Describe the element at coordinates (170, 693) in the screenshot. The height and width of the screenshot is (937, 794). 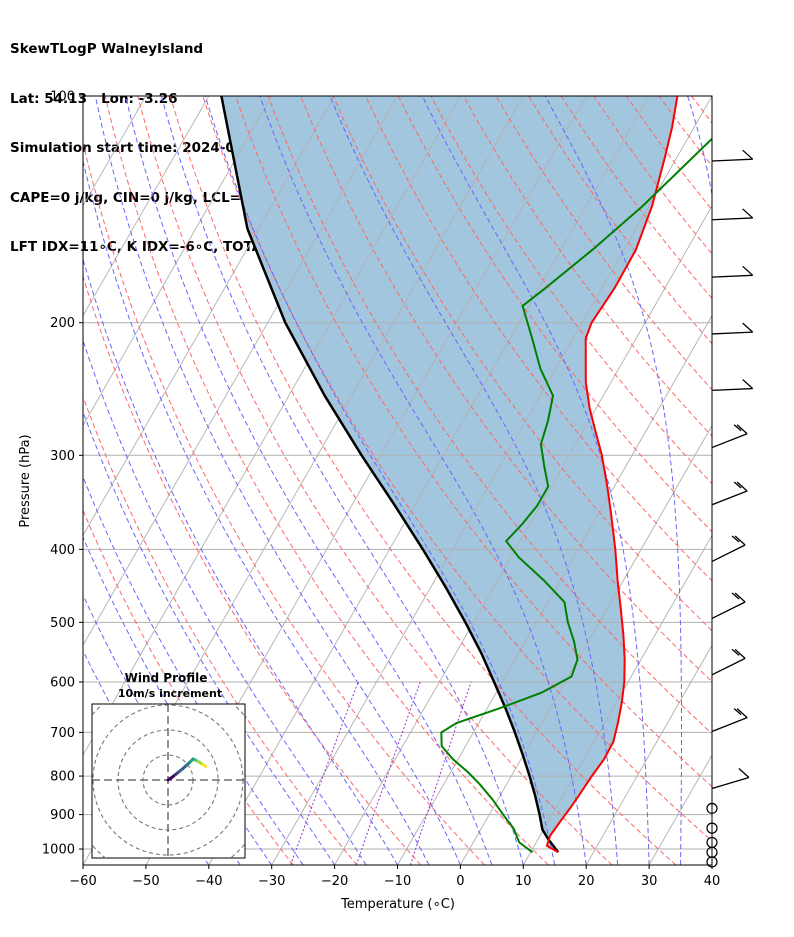
I see `hodograph-subtitle: 10m/s increment` at that location.